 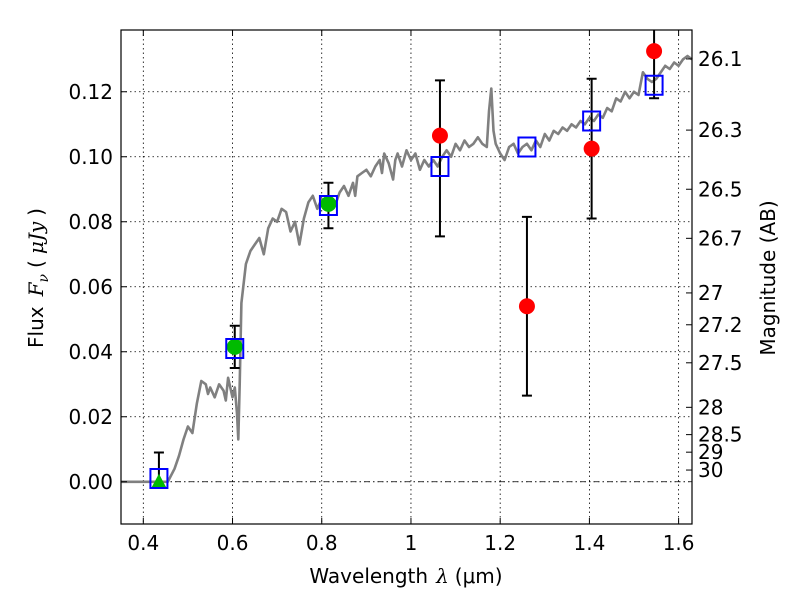 I want to click on x-tick-label: 1.4, so click(x=589, y=543).